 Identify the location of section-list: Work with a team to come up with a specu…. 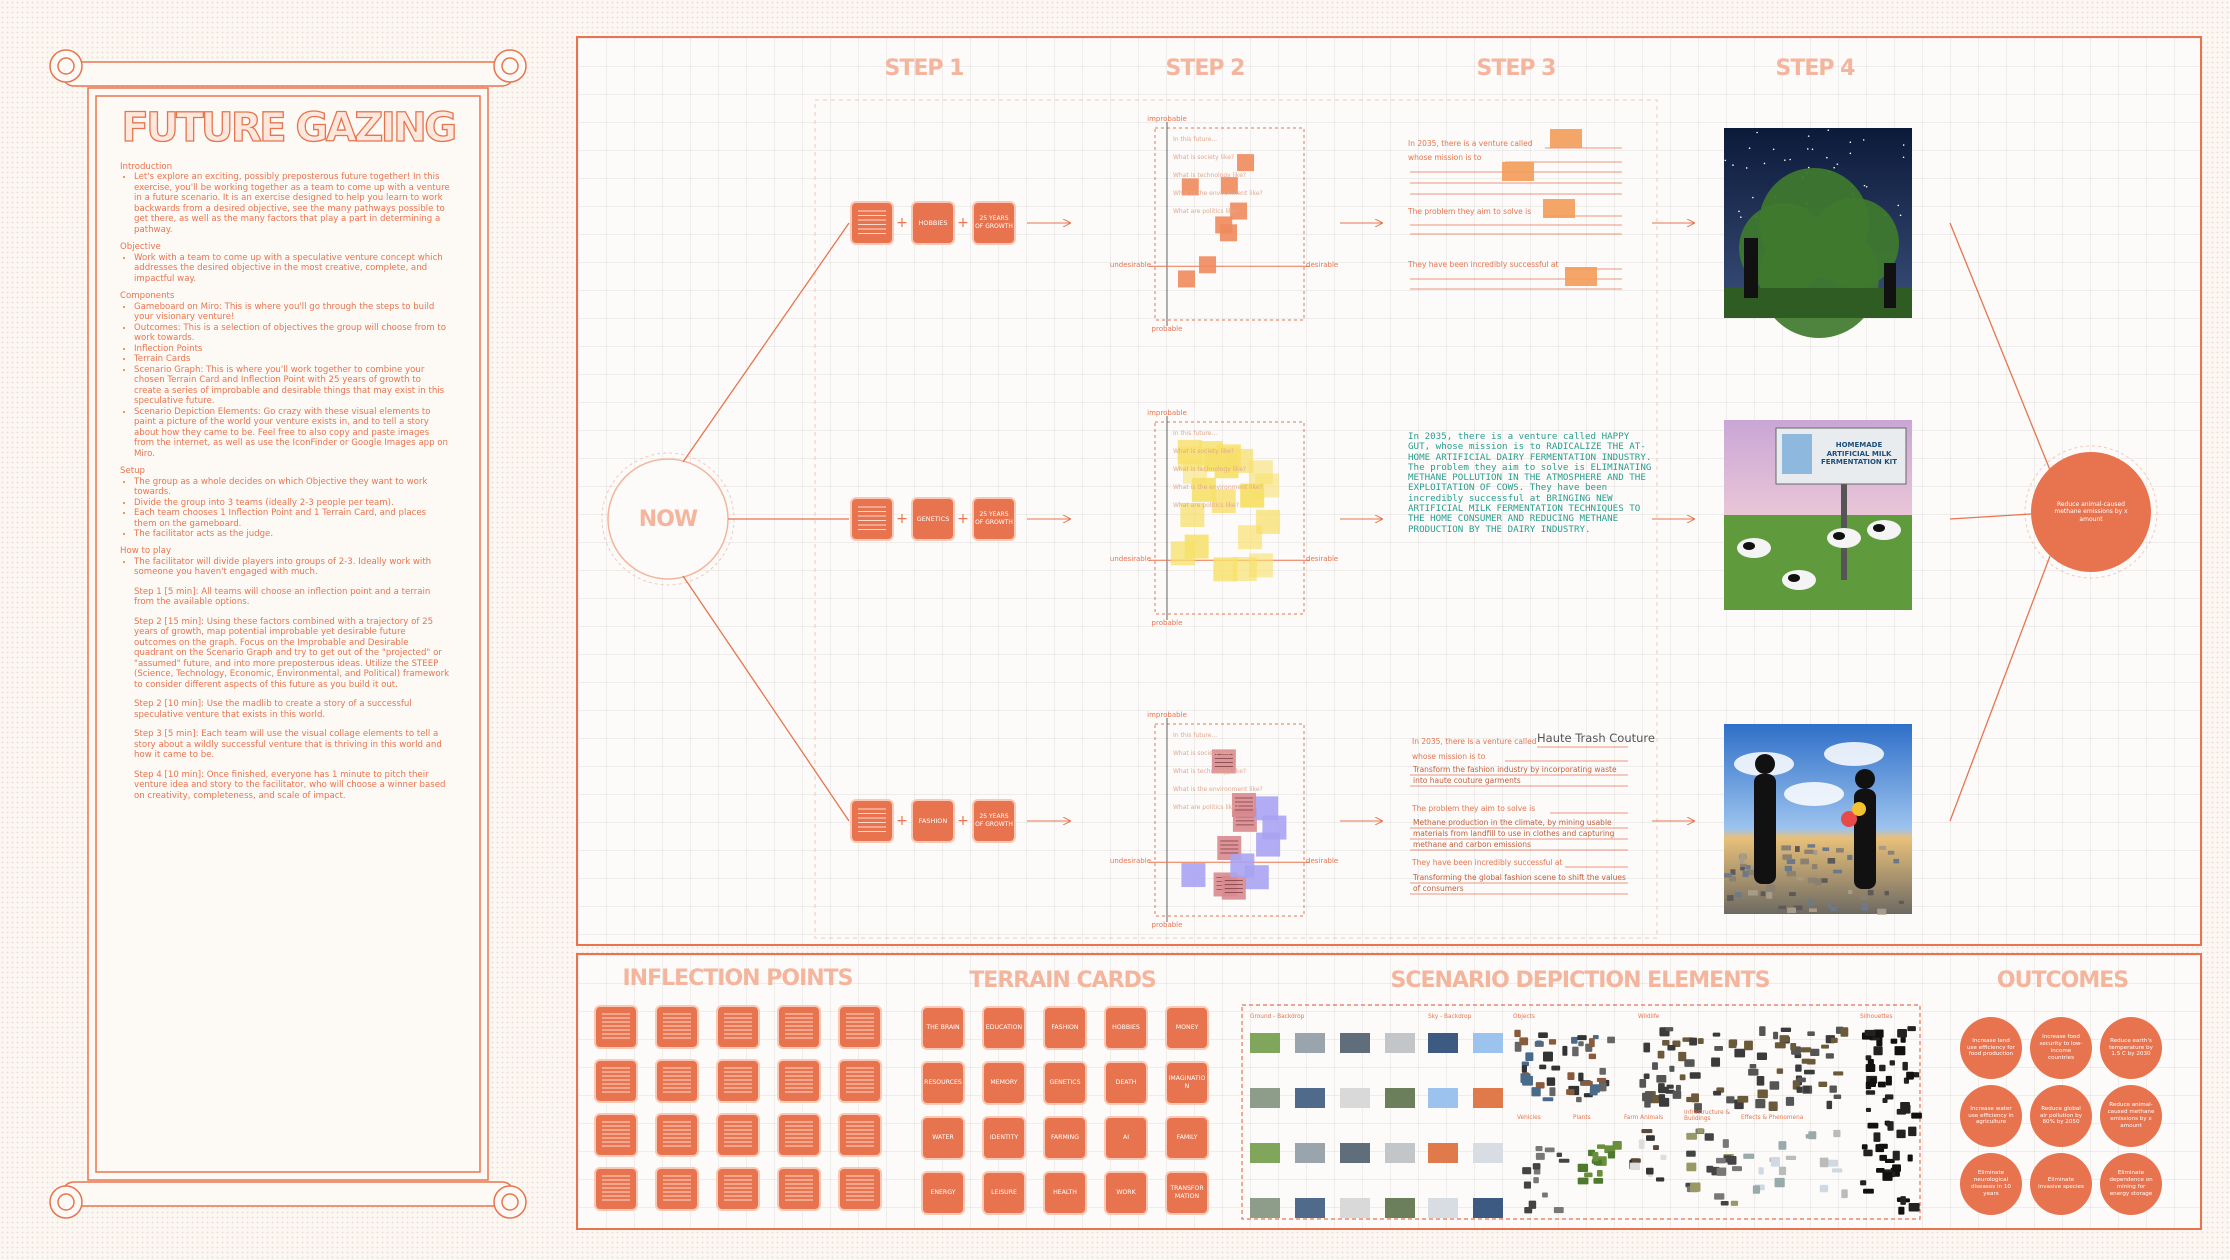
(285, 268).